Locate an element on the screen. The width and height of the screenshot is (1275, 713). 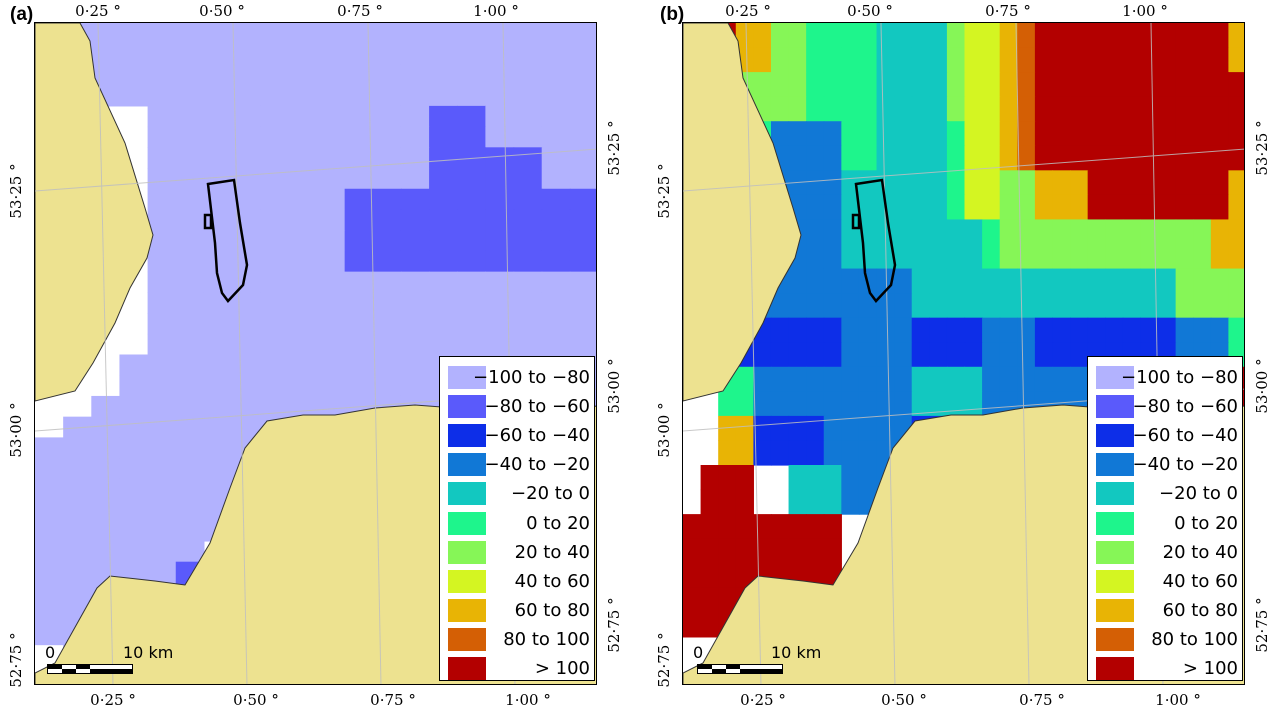
legend-label: −80 to −60 is located at coordinates (1186, 406).